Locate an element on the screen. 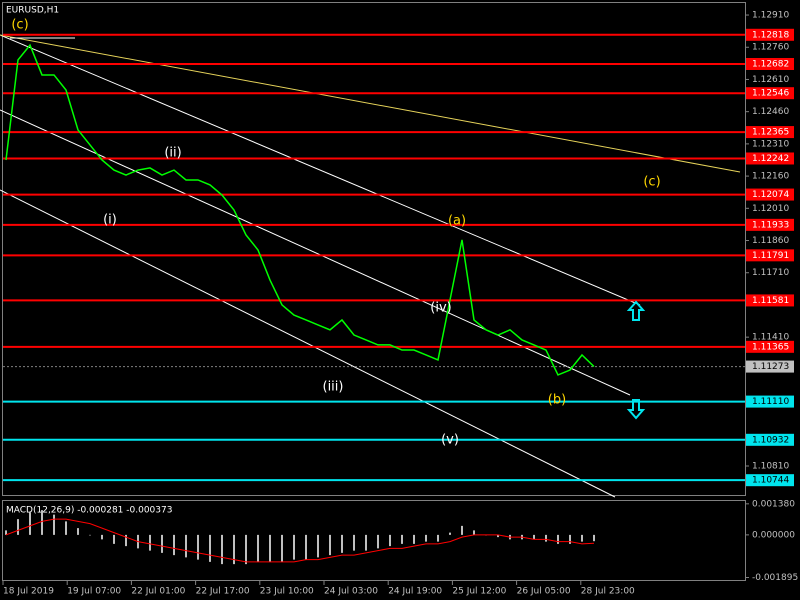  y-tick-label: 1.12760 is located at coordinates (770, 48).